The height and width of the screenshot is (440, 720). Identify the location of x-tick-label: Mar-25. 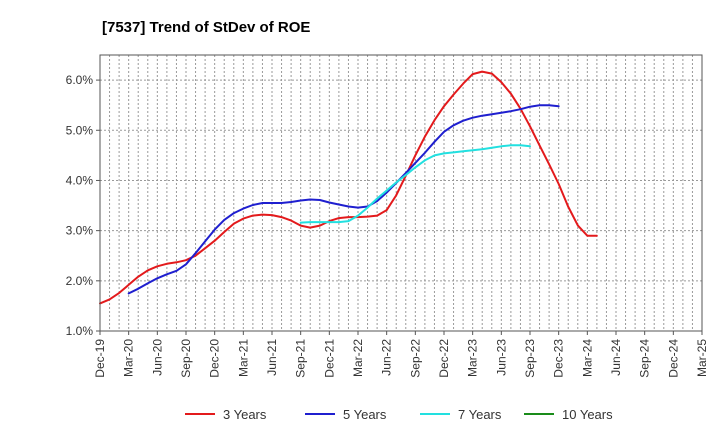
(702, 358).